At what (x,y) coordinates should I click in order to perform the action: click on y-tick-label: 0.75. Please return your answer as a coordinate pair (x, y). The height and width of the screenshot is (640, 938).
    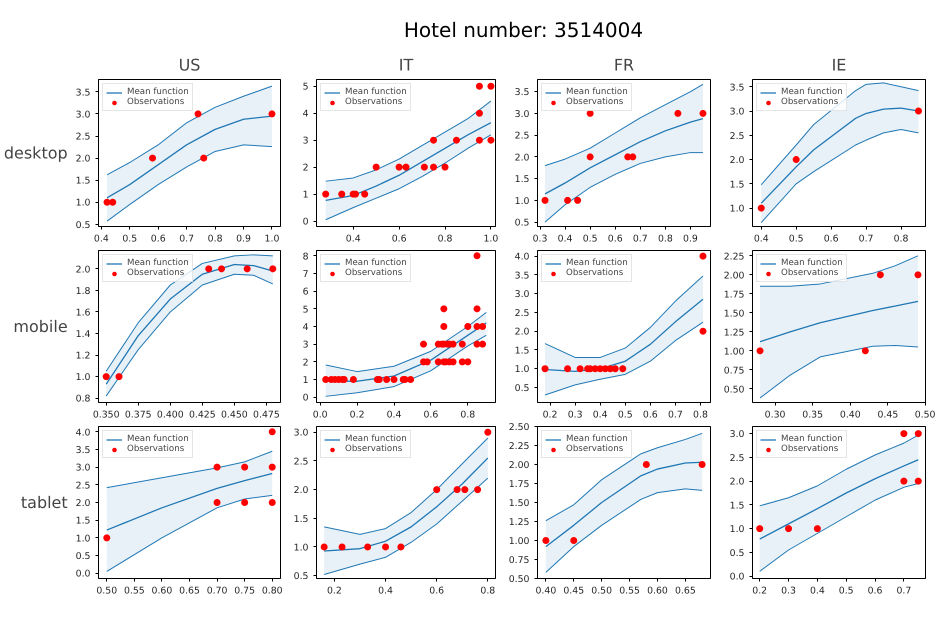
    Looking at the image, I should click on (519, 560).